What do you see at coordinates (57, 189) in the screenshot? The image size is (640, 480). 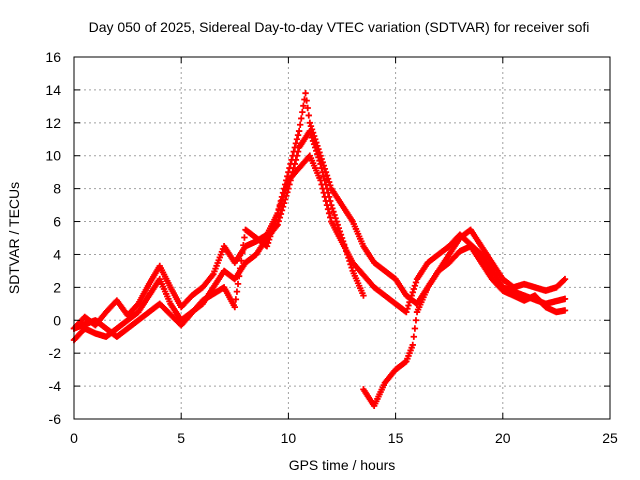 I see `y-tick-label: 8` at bounding box center [57, 189].